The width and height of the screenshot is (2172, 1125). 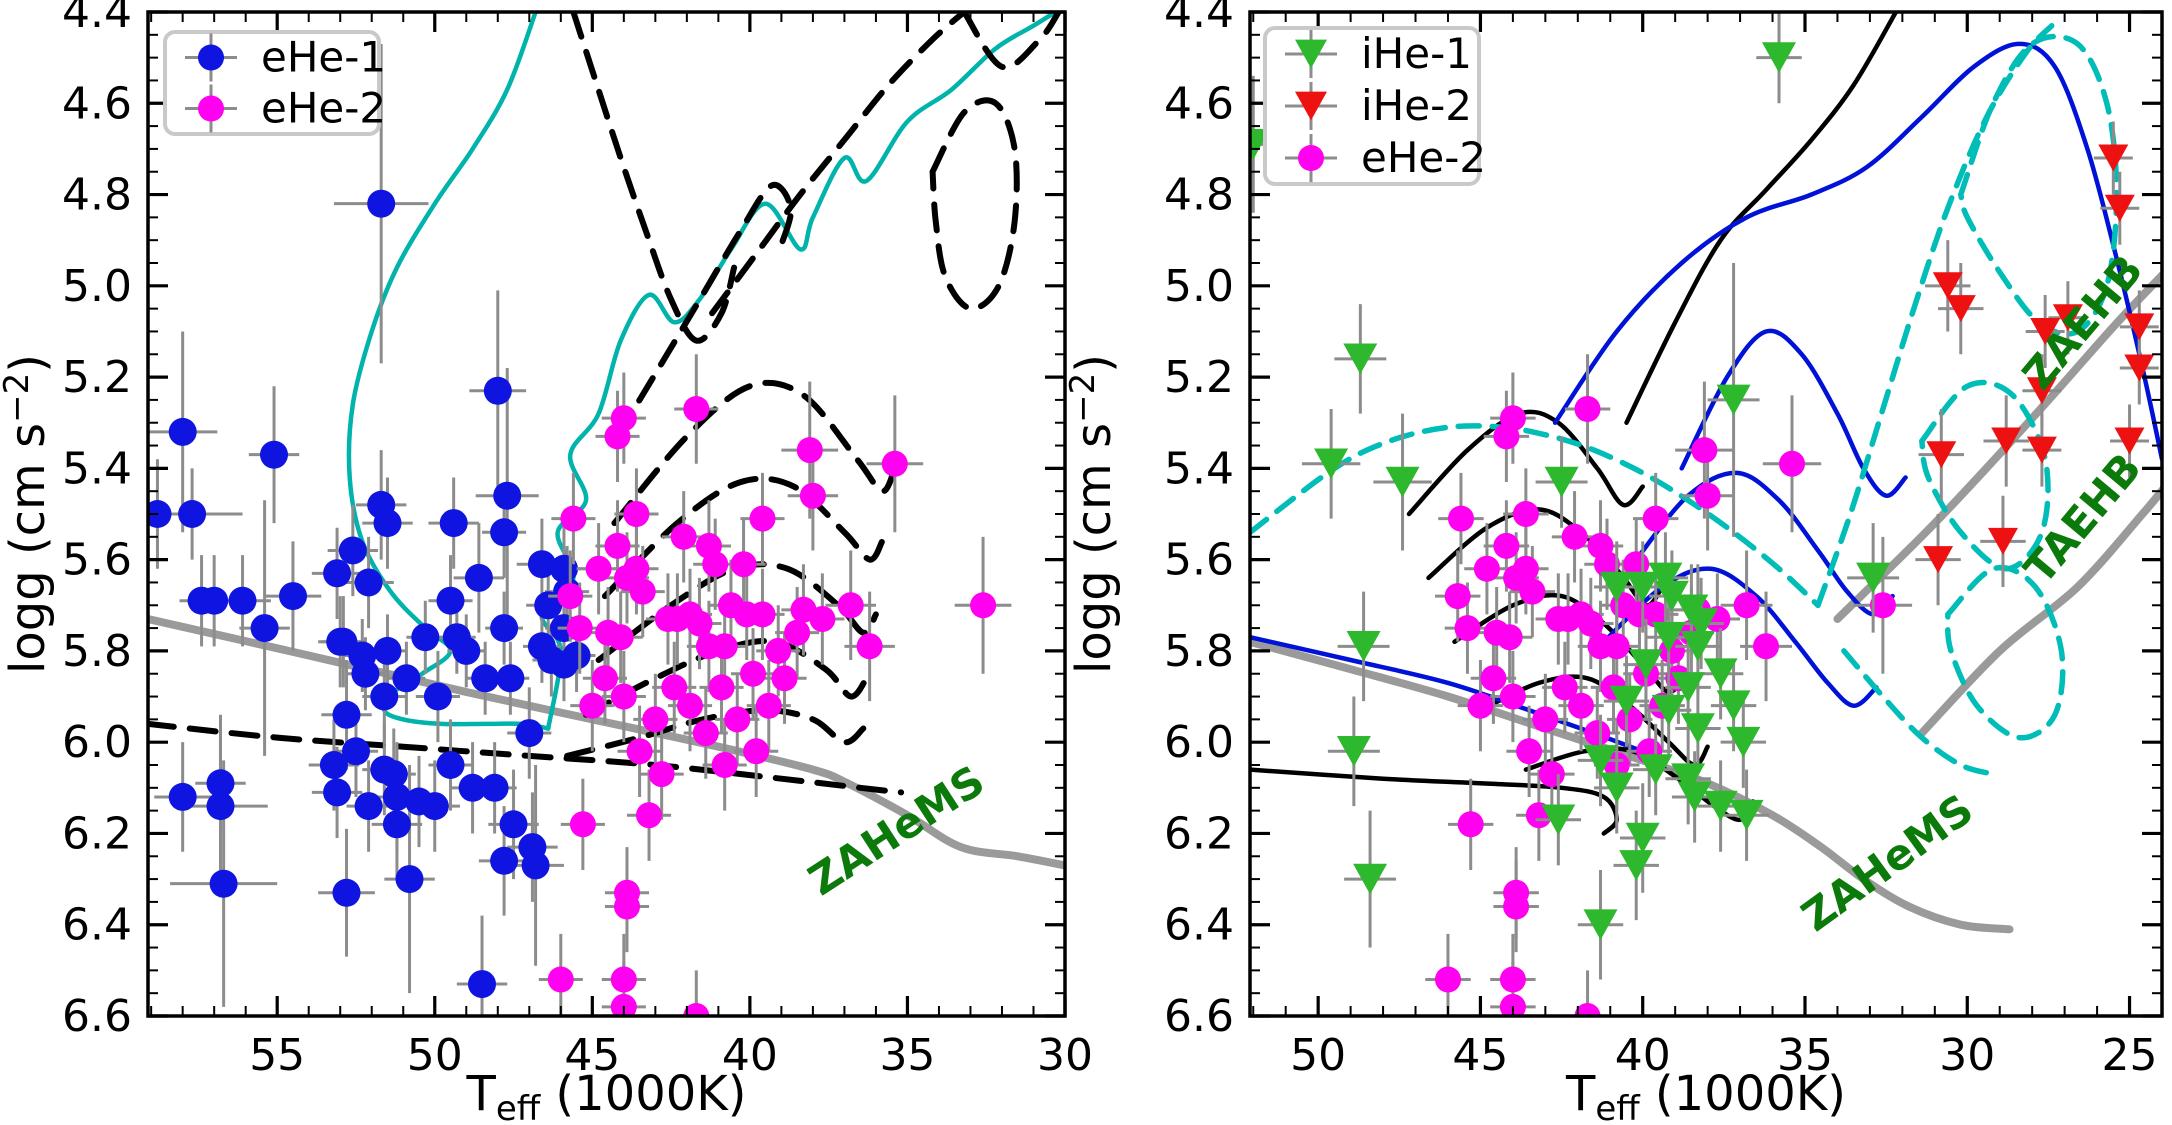 What do you see at coordinates (1805, 1055) in the screenshot?
I see `right-xtick-label: 35` at bounding box center [1805, 1055].